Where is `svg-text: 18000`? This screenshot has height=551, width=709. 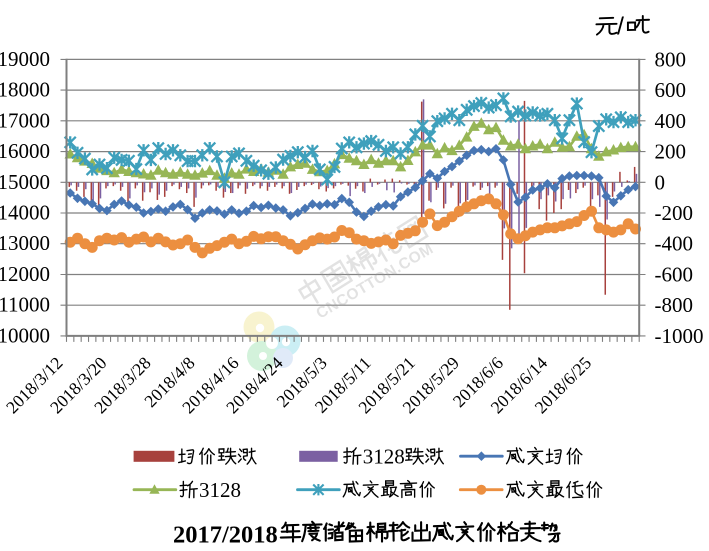 svg-text: 18000 is located at coordinates (25, 90).